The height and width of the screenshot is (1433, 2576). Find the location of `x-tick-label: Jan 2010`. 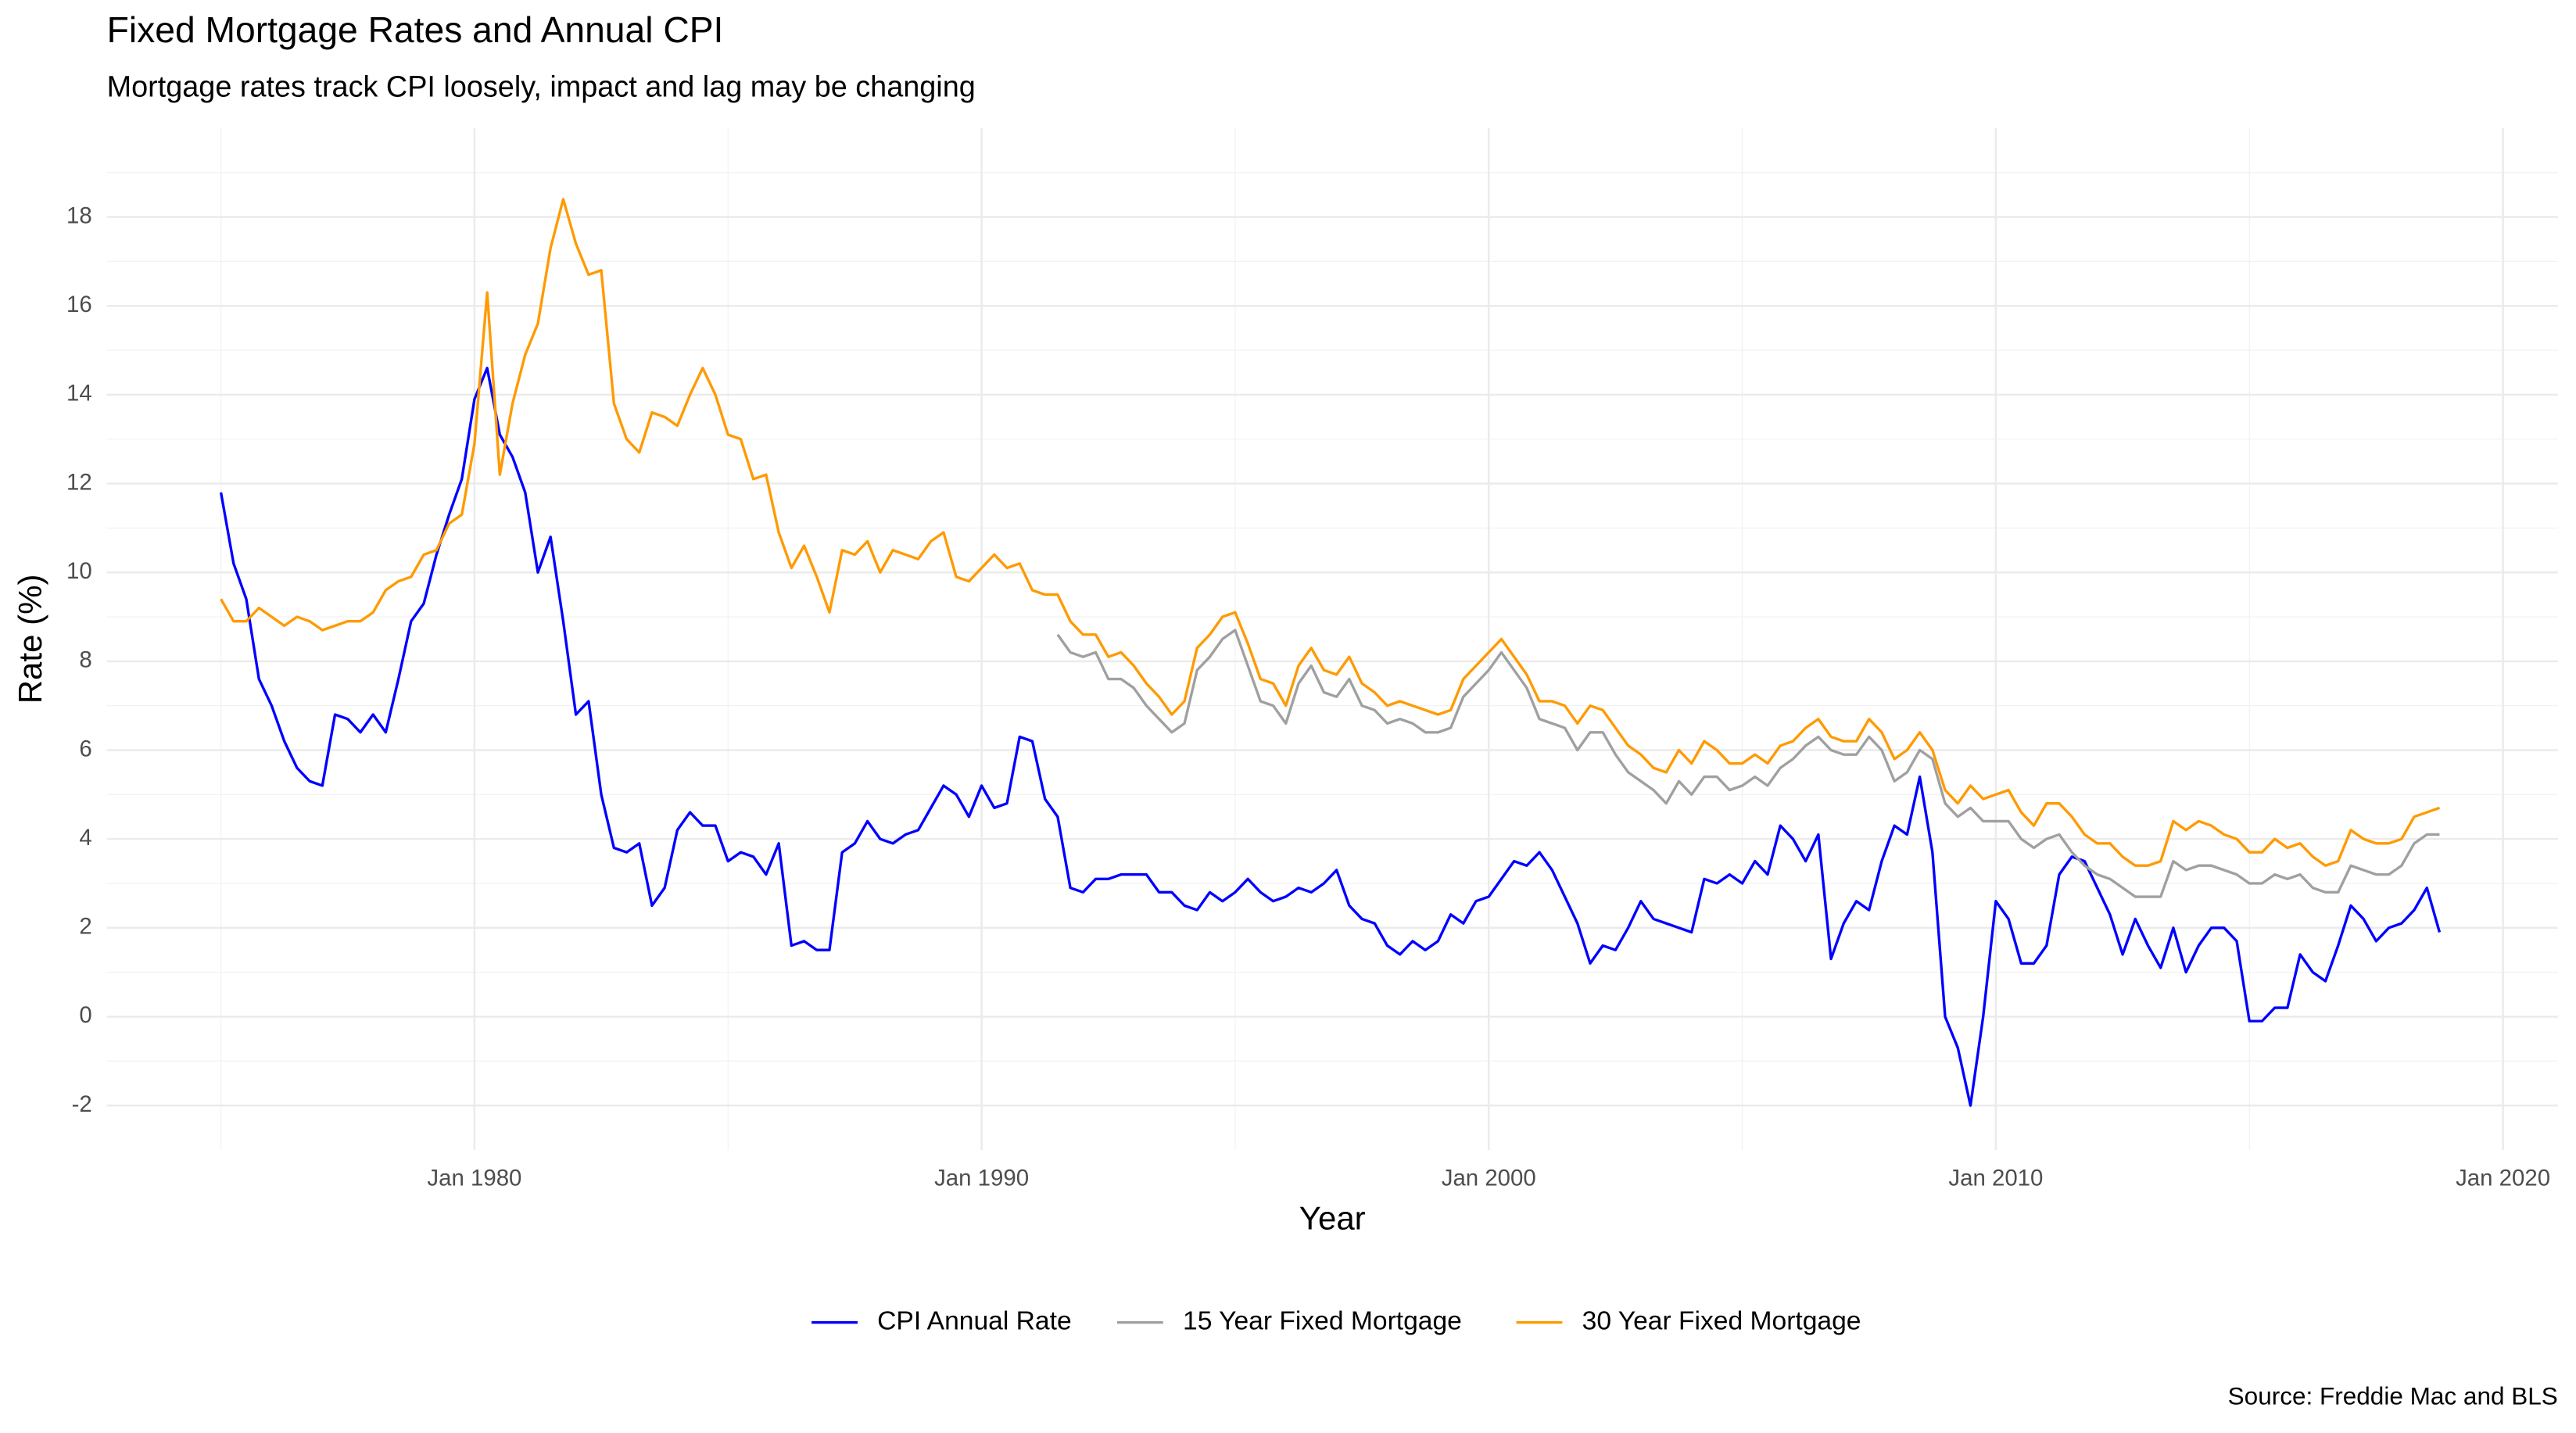

x-tick-label: Jan 2010 is located at coordinates (1996, 1178).